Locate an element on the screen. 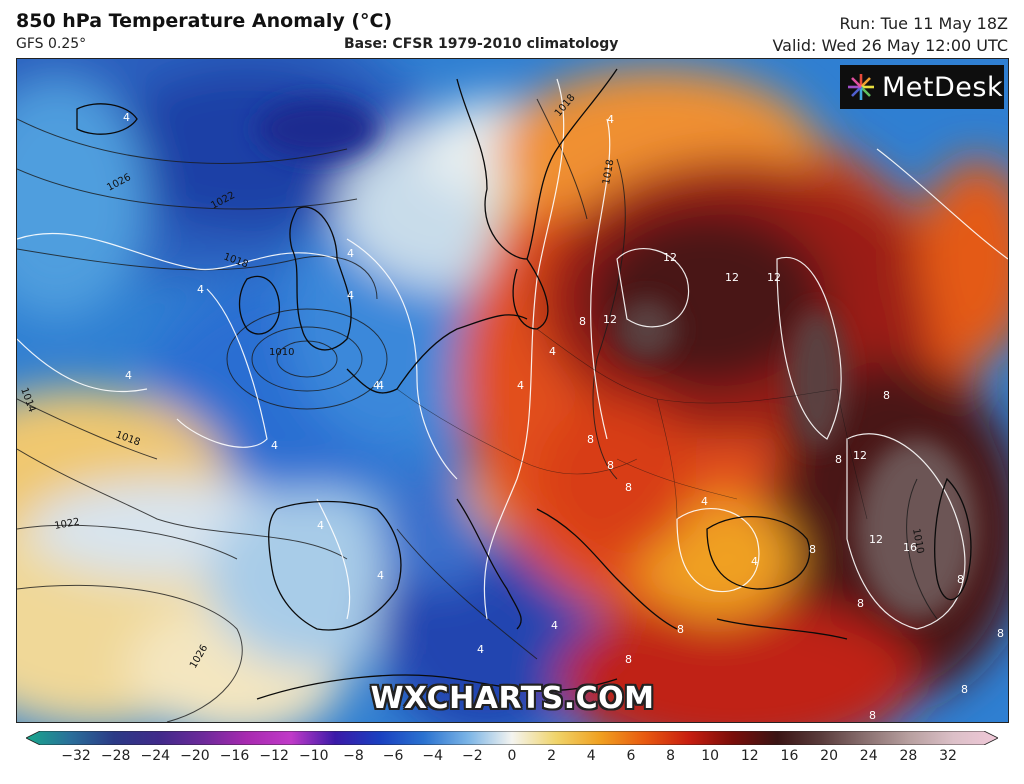 The width and height of the screenshot is (1024, 784). model-label: GFS 0.25° is located at coordinates (51, 44).